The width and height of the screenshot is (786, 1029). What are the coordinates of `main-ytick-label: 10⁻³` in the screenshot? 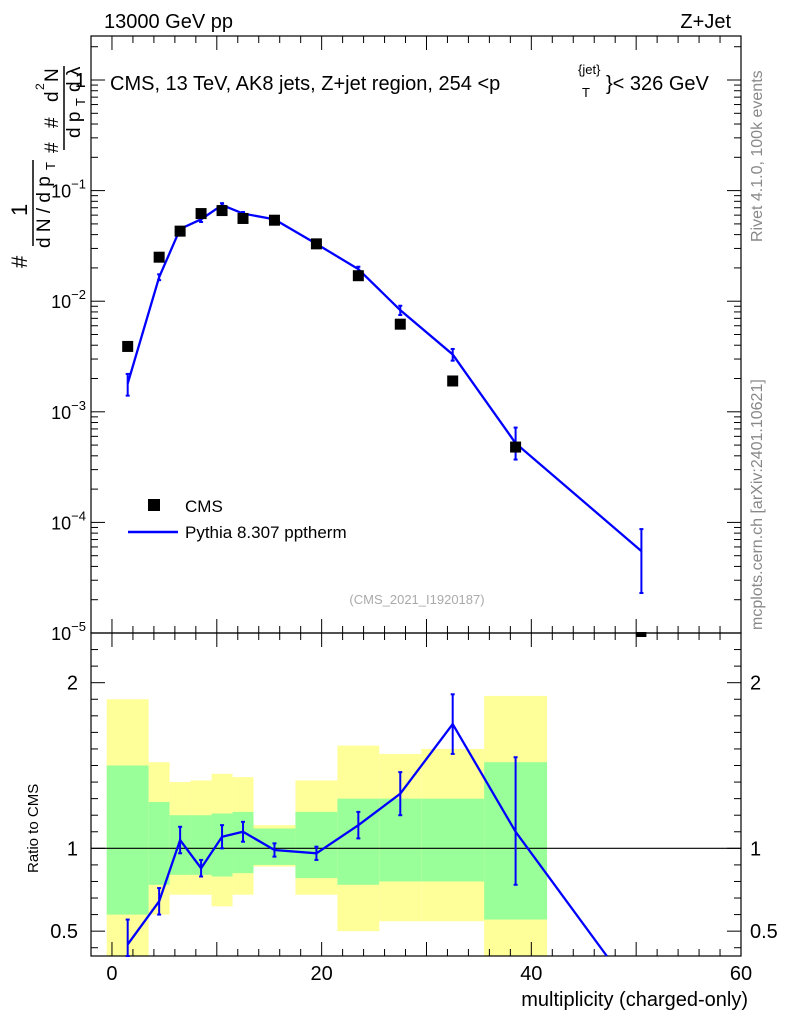 It's located at (68, 410).